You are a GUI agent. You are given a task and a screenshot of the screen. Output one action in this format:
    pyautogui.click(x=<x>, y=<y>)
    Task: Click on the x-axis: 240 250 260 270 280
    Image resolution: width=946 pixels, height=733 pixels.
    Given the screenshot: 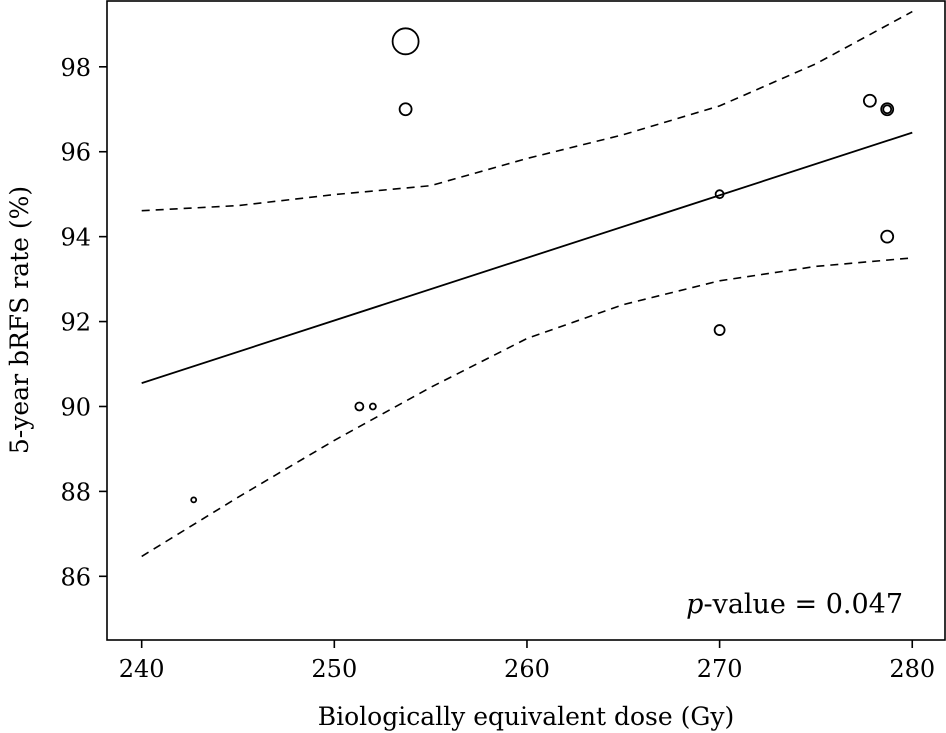 What is the action you would take?
    pyautogui.click(x=527, y=661)
    